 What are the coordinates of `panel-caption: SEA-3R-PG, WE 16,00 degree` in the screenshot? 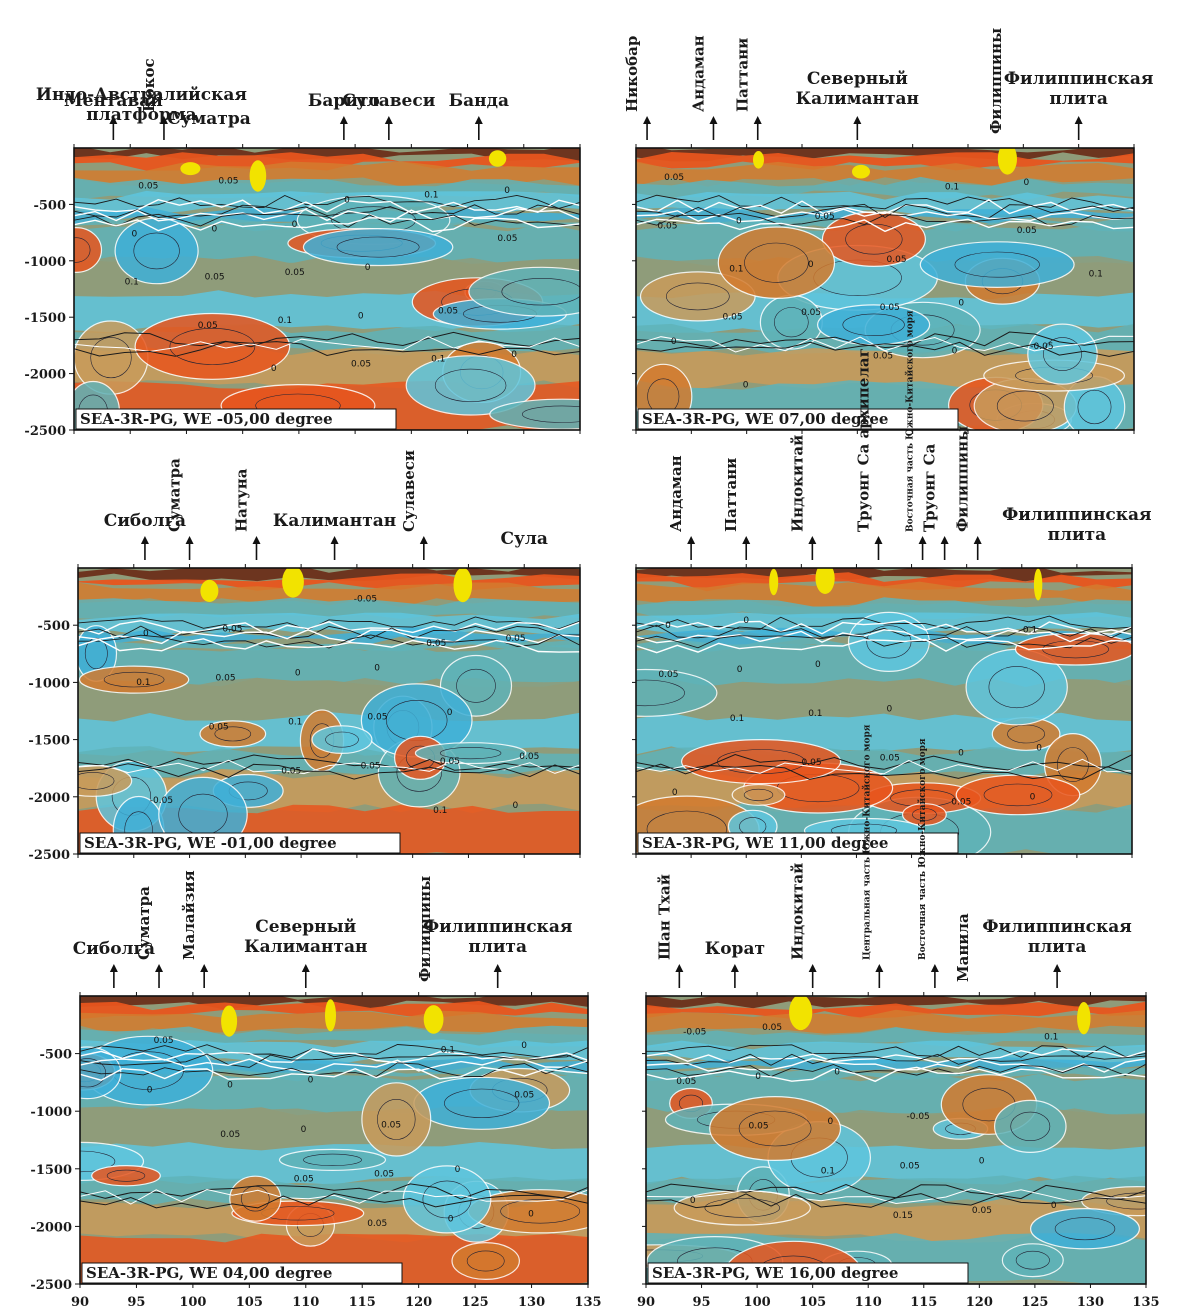 It's located at (808, 1273).